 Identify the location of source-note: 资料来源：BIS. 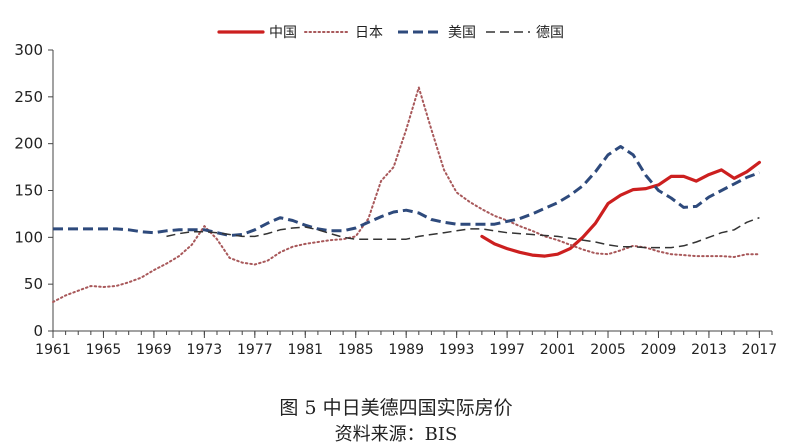
(396, 434).